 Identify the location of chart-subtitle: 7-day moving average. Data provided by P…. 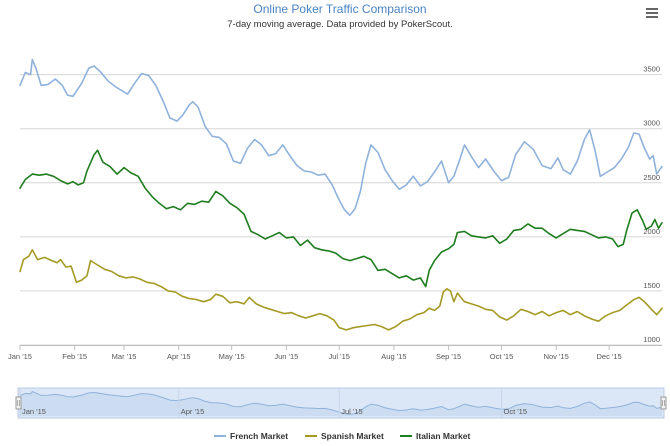
(340, 24).